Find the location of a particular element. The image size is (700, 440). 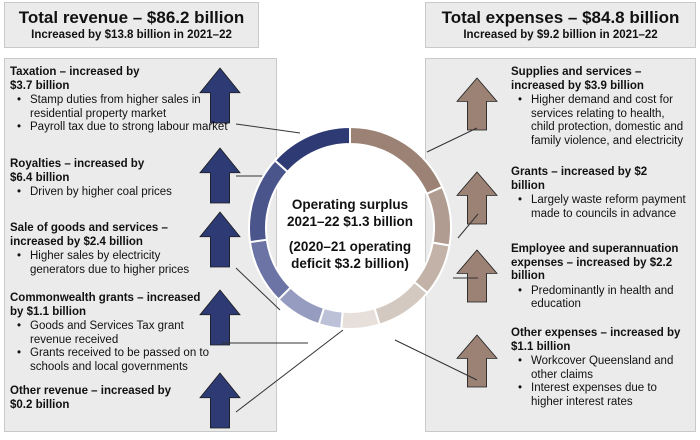

expense-bullet: Predominantly in health and education is located at coordinates (601, 298).